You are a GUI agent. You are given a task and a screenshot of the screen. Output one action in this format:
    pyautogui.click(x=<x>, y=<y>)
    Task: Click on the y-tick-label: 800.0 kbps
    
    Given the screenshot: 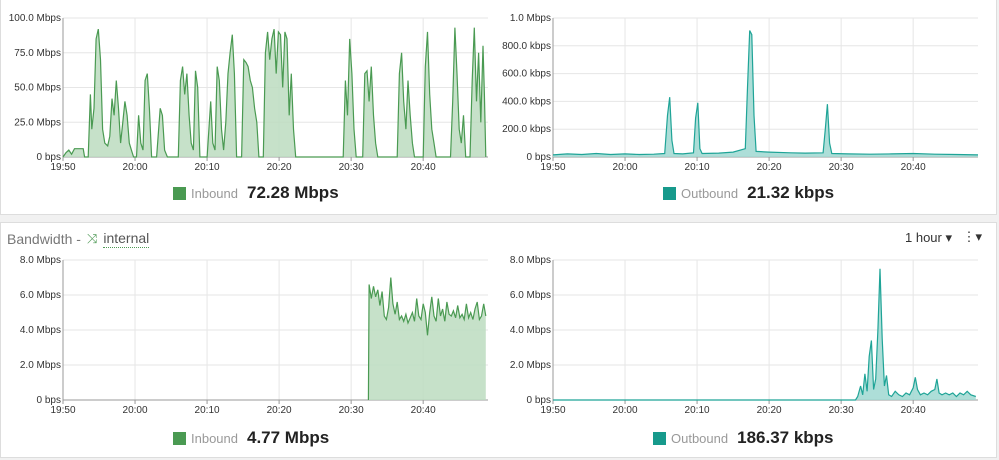 What is the action you would take?
    pyautogui.click(x=526, y=46)
    